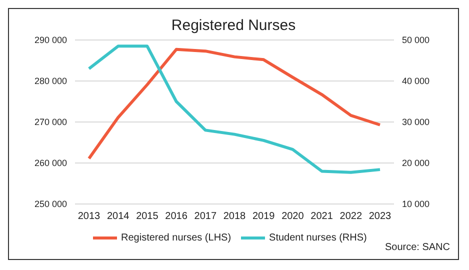  I want to click on x-tick-label: 2019, so click(264, 216).